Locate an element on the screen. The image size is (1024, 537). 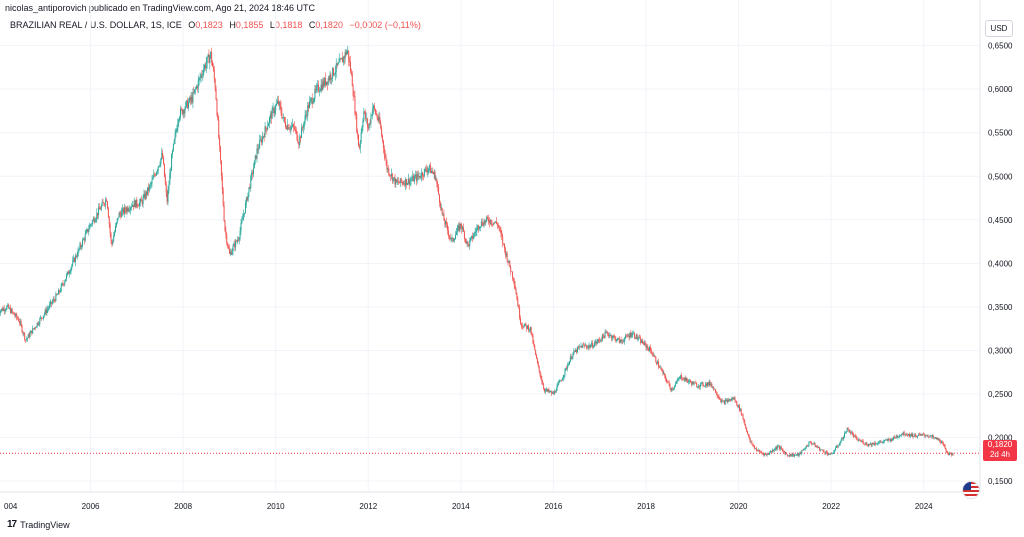
x-tick-label: 2016 is located at coordinates (554, 506).